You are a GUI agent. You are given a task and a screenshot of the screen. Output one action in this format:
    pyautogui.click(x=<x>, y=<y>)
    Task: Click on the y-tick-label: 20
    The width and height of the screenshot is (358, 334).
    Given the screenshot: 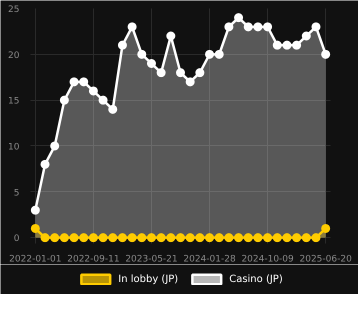 What is the action you would take?
    pyautogui.click(x=14, y=55)
    